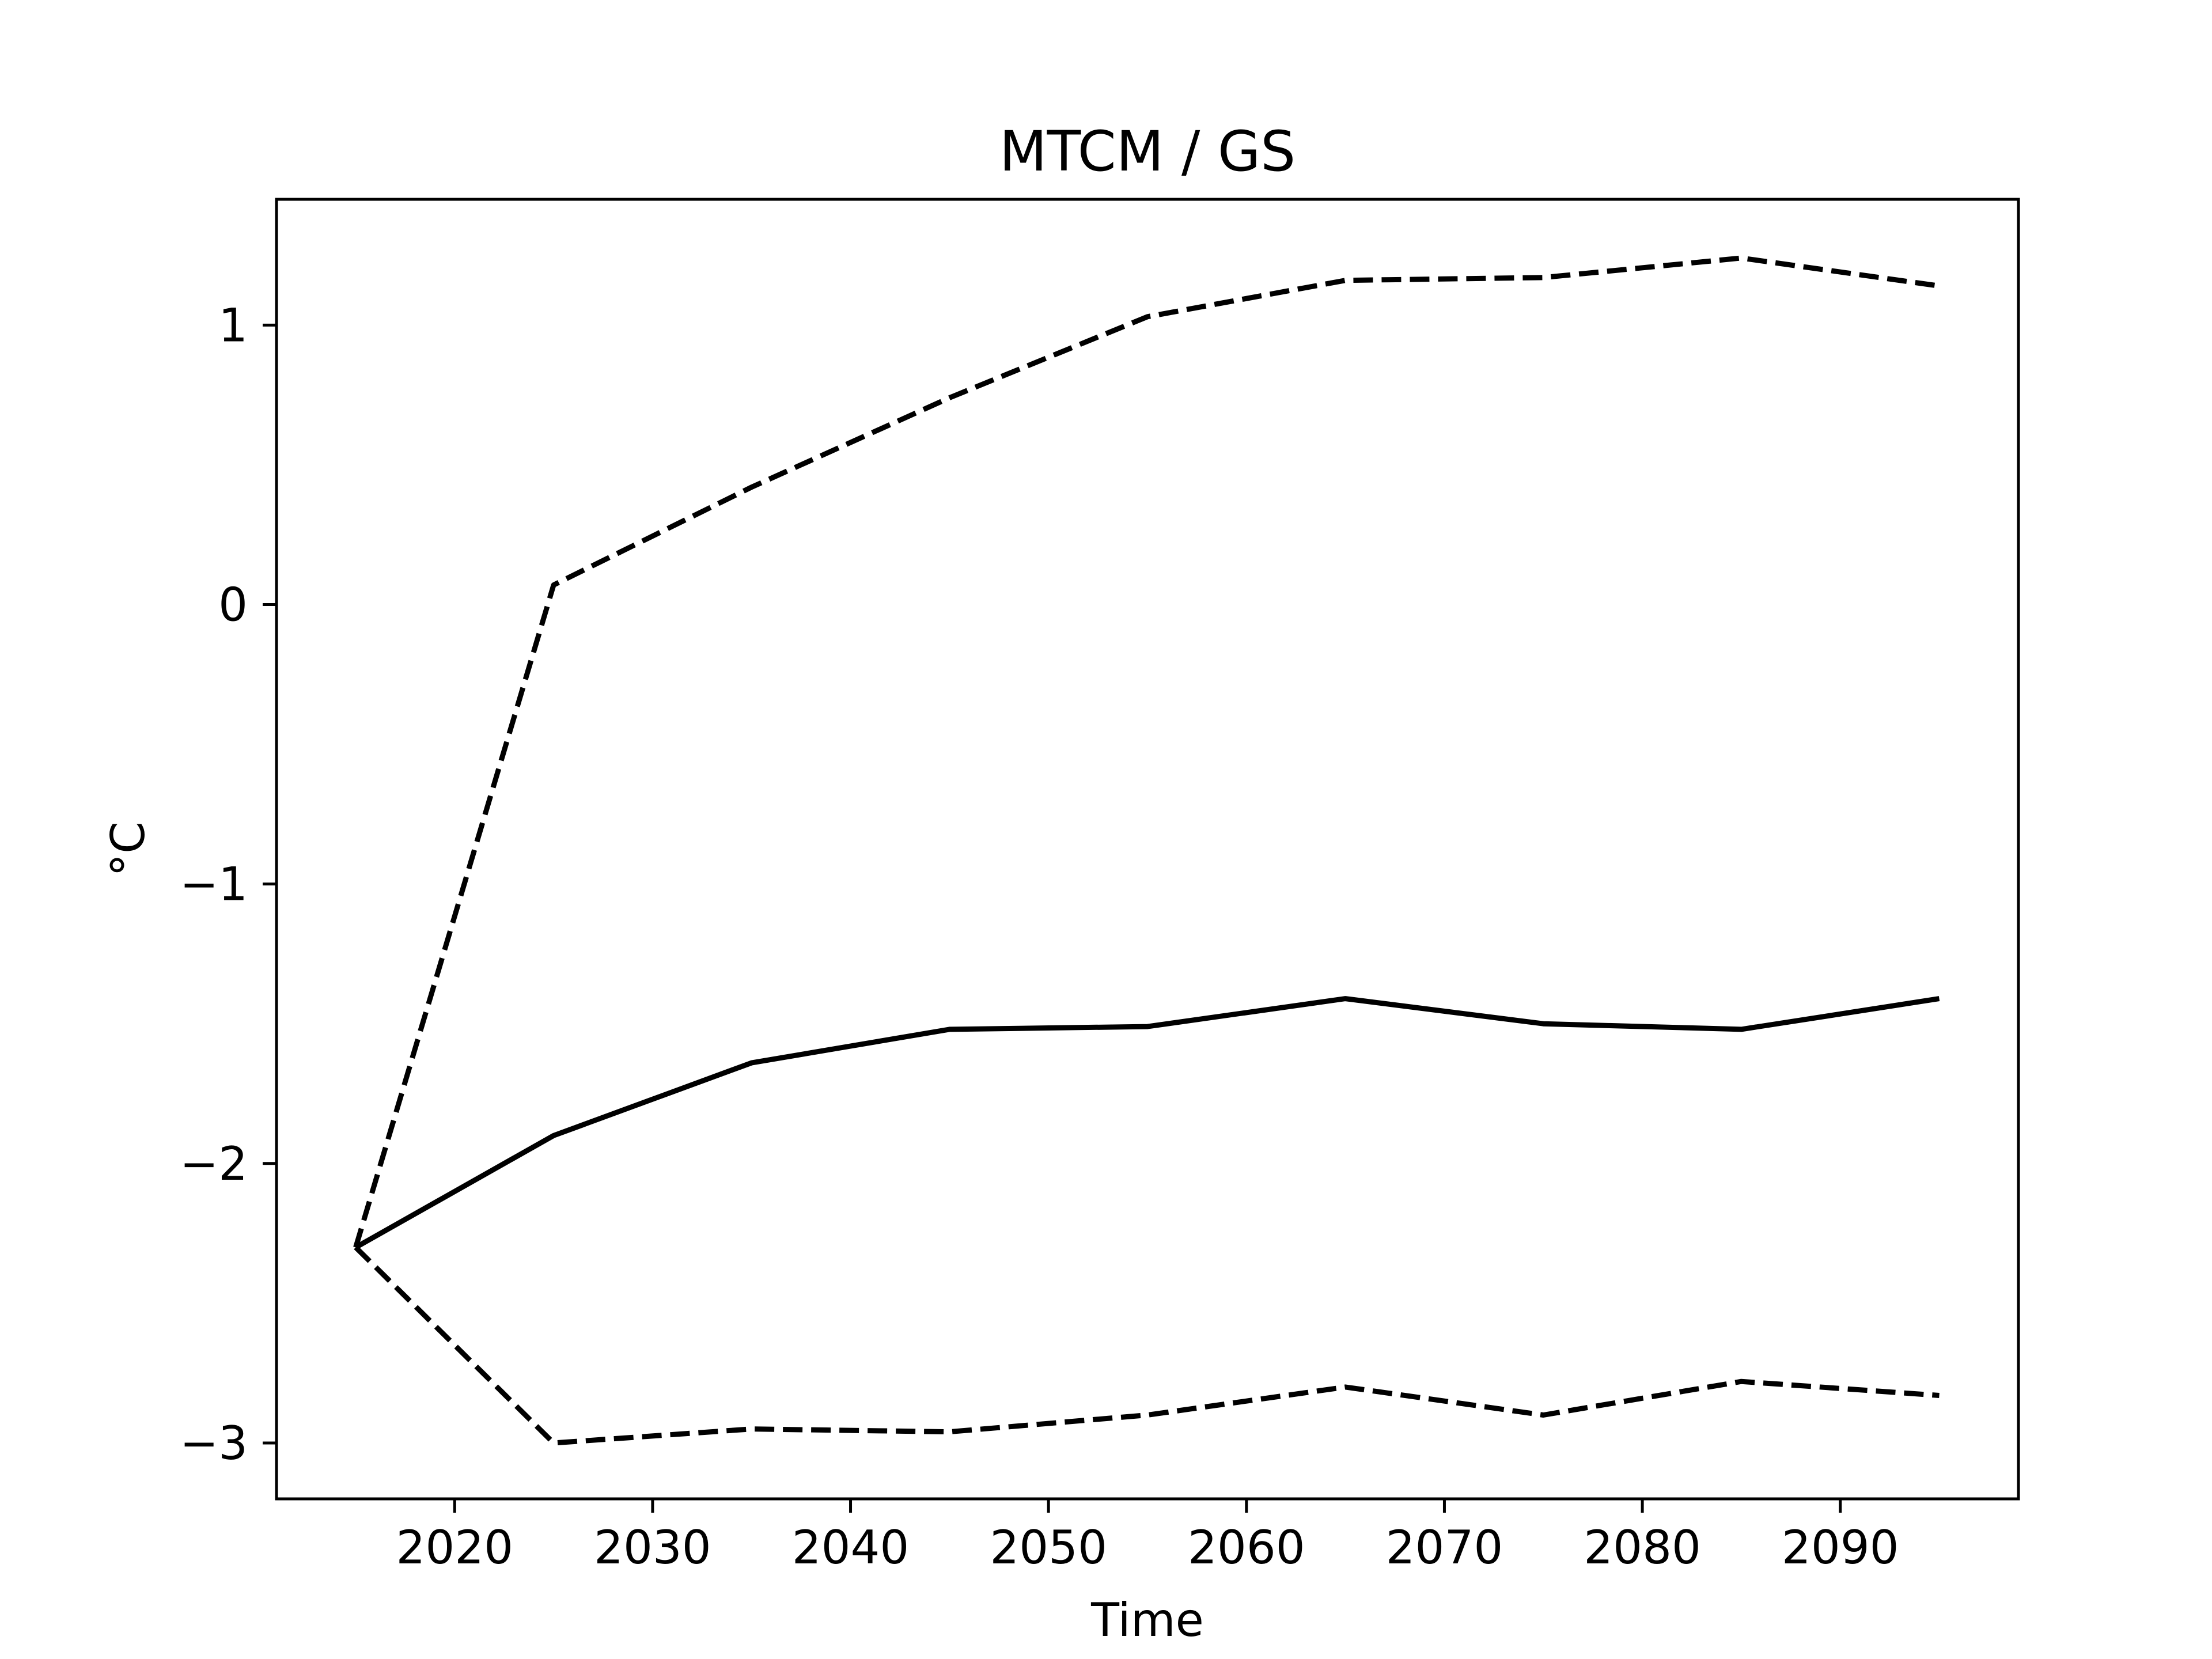  What do you see at coordinates (1642, 1547) in the screenshot?
I see `x-tick-label: 2080` at bounding box center [1642, 1547].